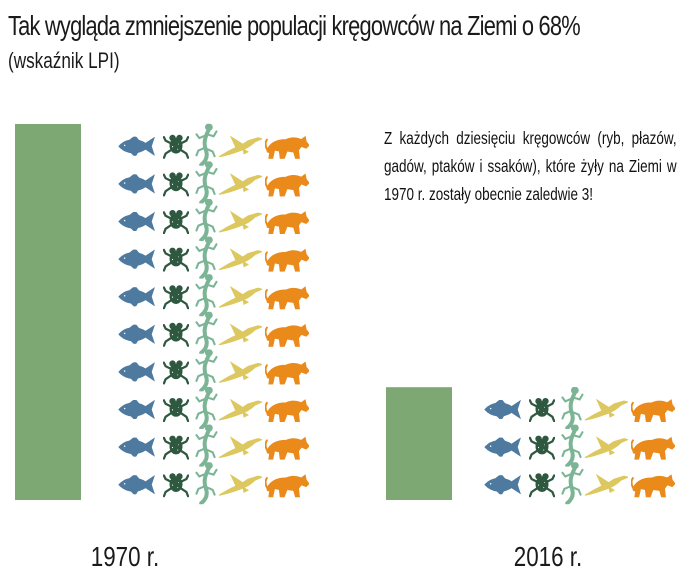 The width and height of the screenshot is (695, 588). I want to click on category-label-0: 1970 r., so click(125, 557).